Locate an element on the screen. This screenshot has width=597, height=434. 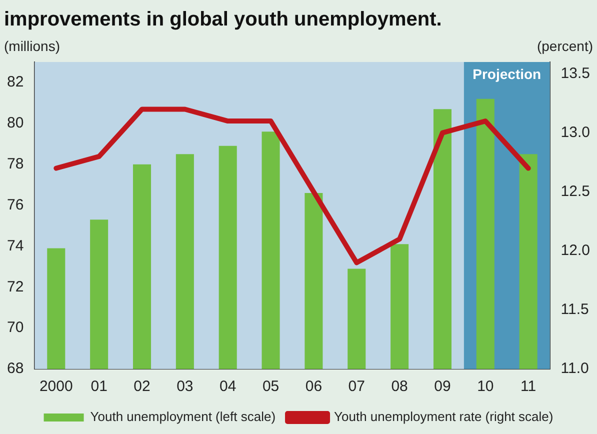
y-tick-label: 80 is located at coordinates (15, 123).